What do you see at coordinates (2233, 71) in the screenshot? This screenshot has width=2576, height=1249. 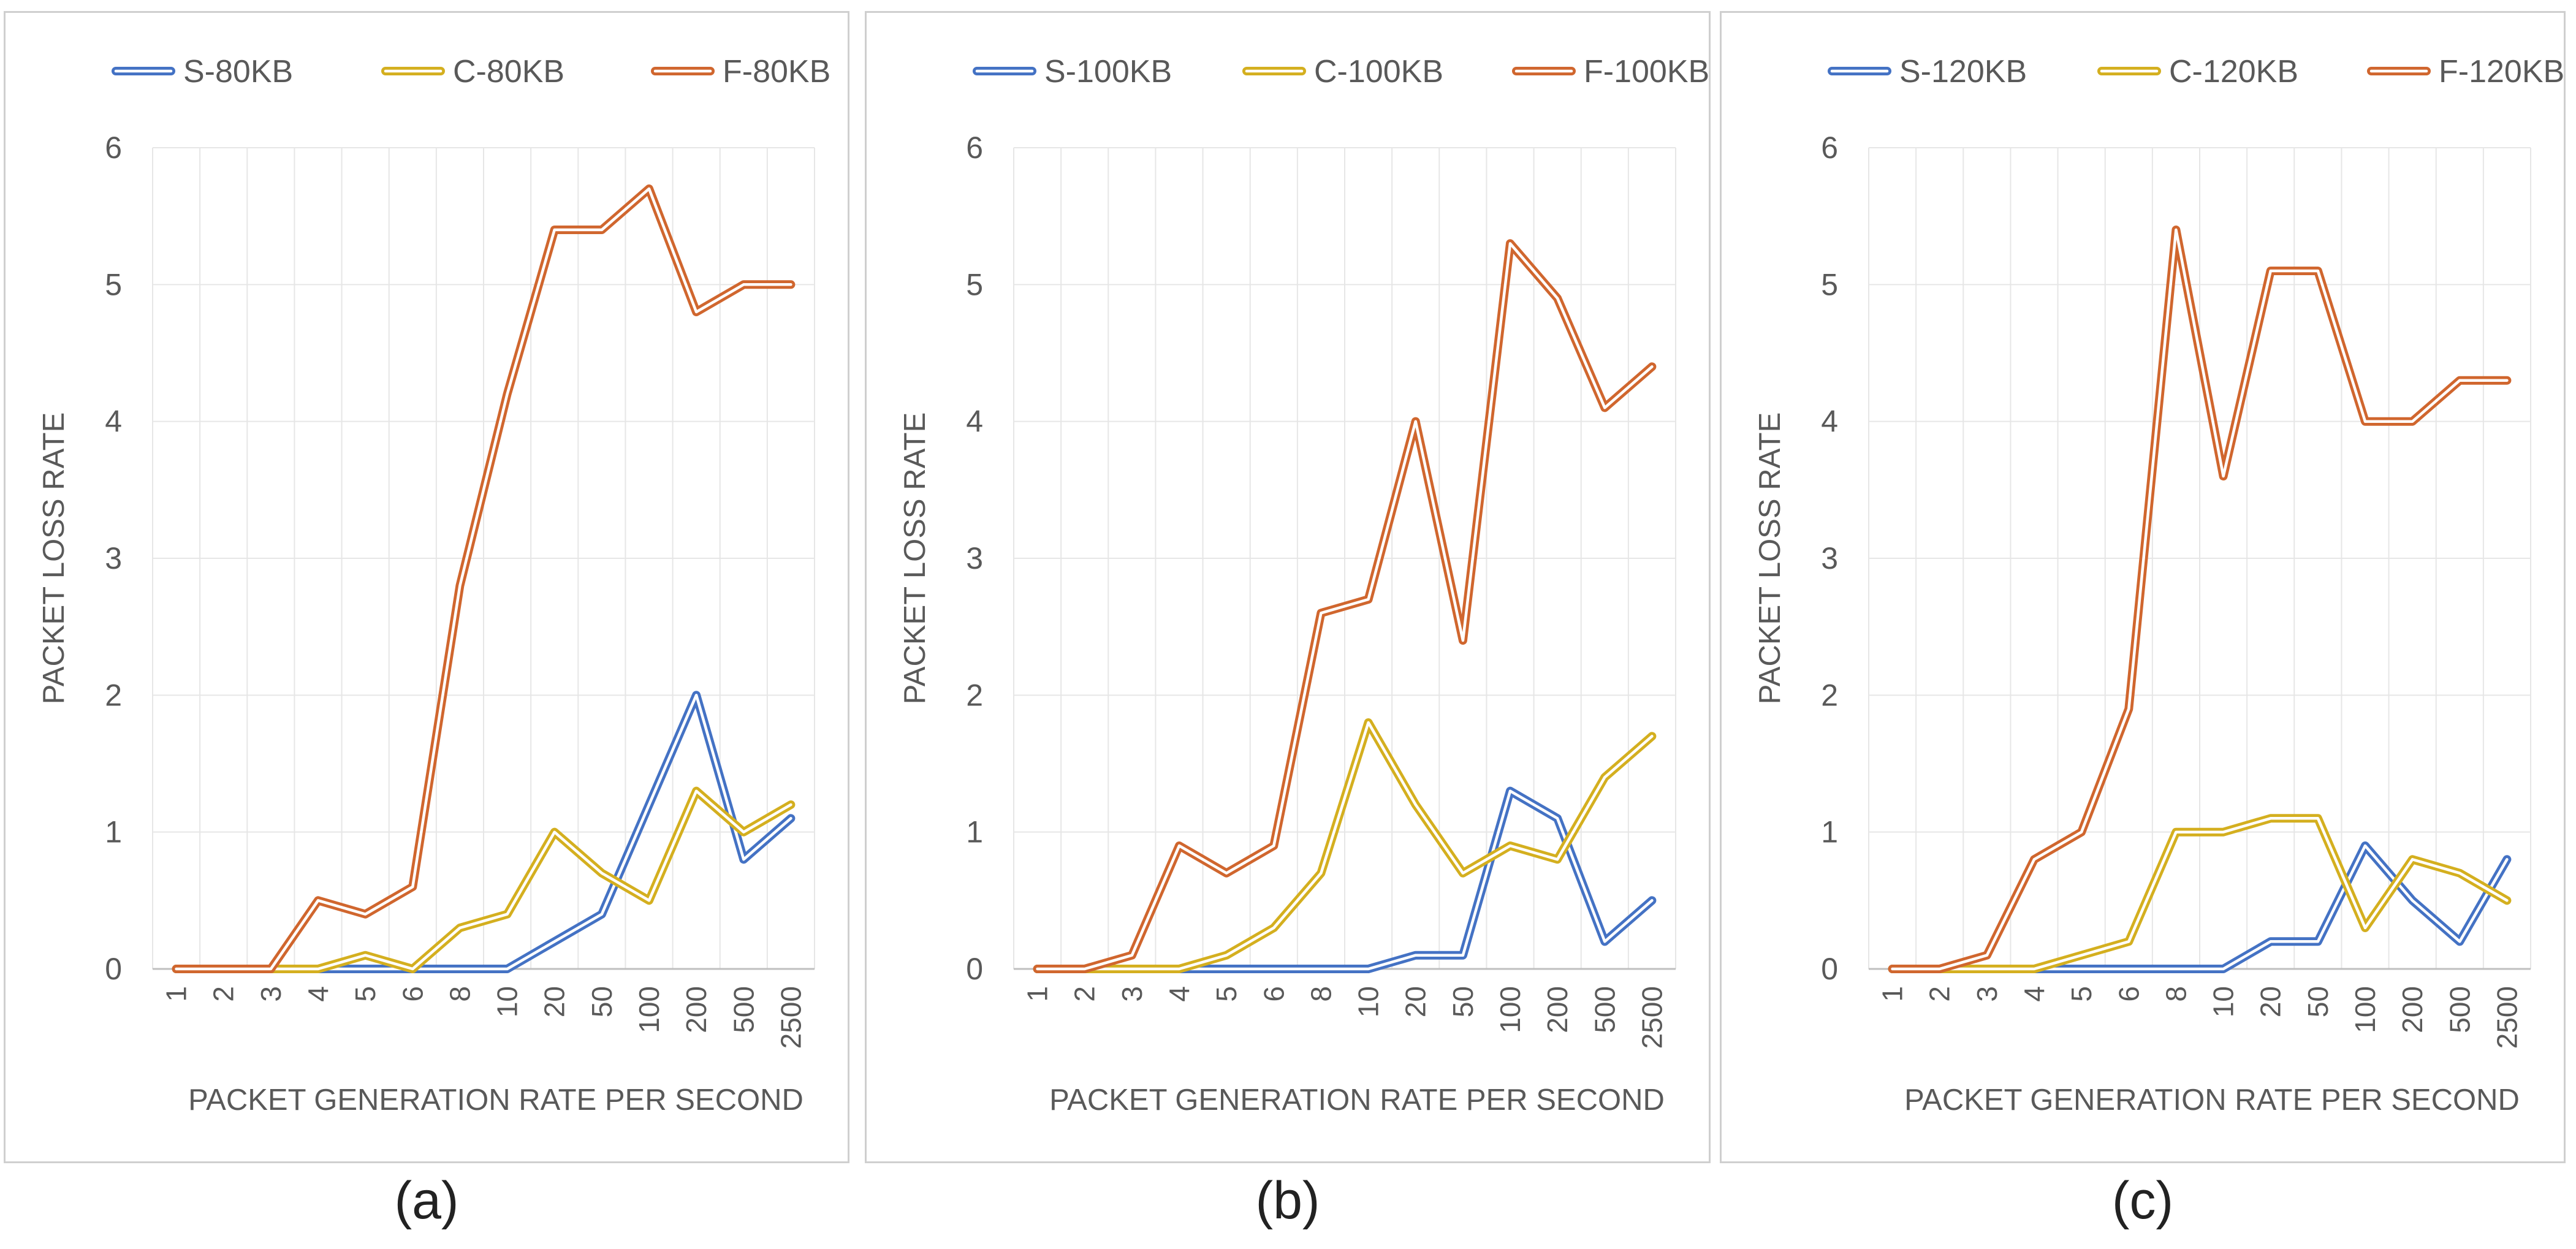 I see `legend-label: C-120KB` at bounding box center [2233, 71].